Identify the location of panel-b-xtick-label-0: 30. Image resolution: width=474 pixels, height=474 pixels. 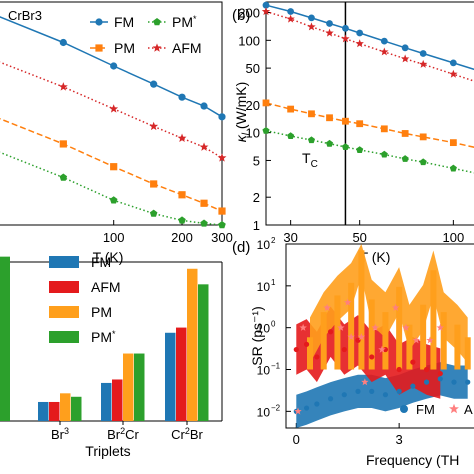
(290, 237).